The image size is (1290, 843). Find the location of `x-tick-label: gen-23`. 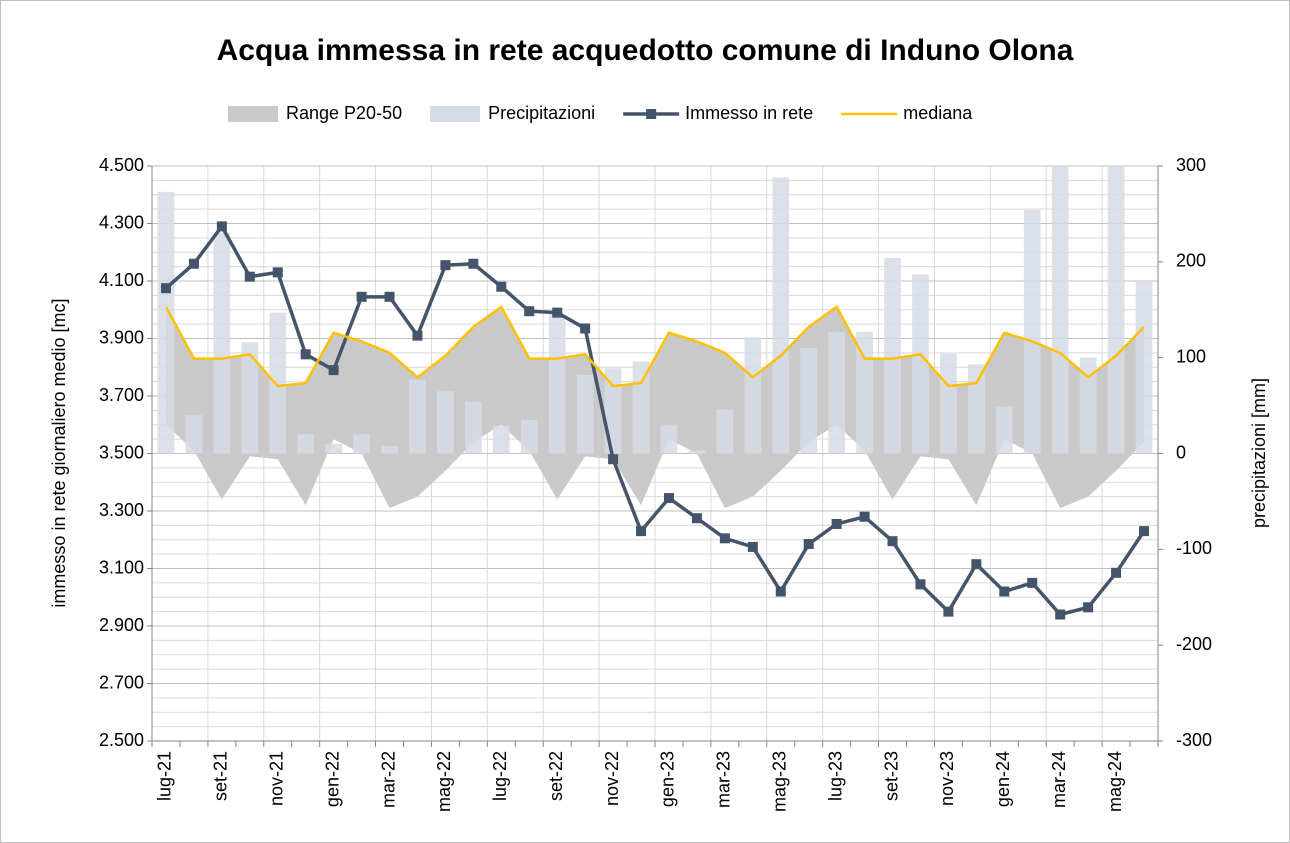

x-tick-label: gen-23 is located at coordinates (668, 779).